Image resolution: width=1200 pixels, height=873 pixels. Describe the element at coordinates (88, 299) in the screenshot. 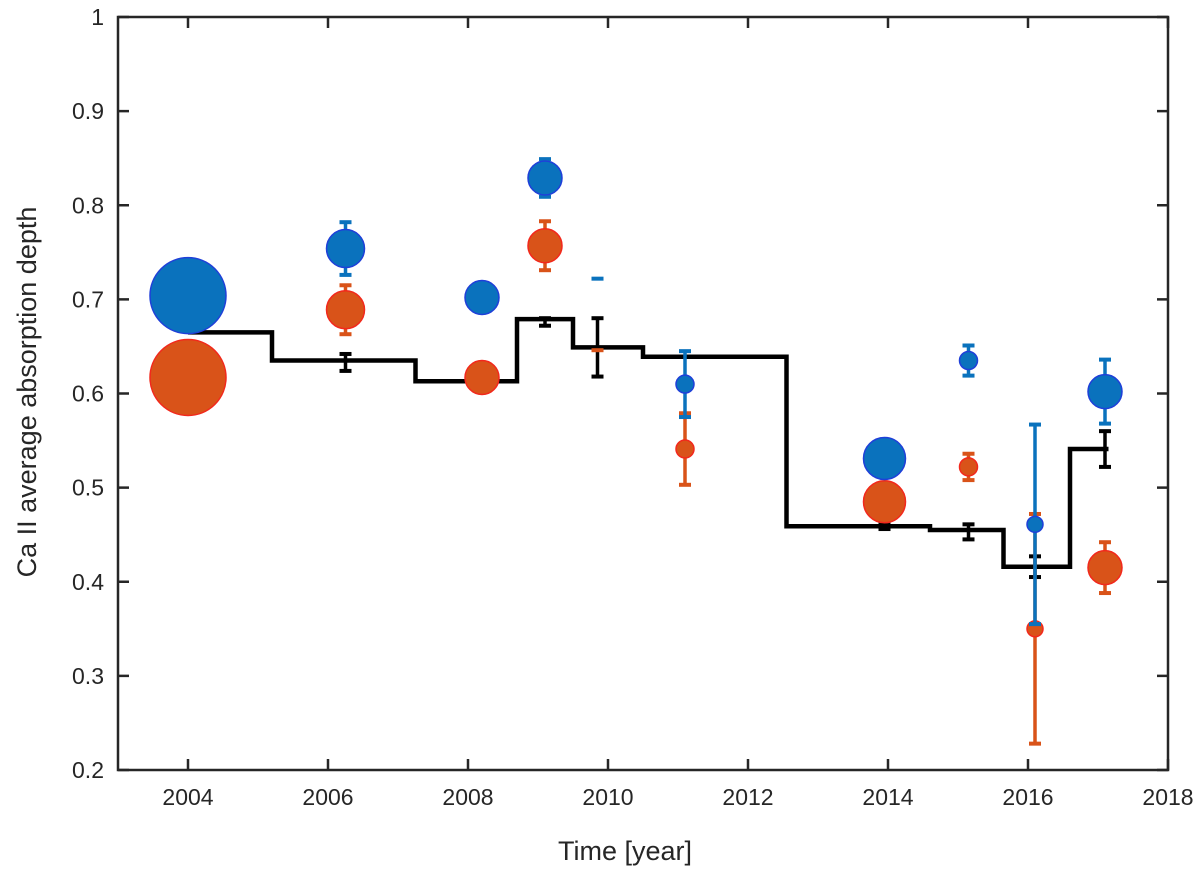

I see `y-tick-label-0.7: 0.7` at that location.